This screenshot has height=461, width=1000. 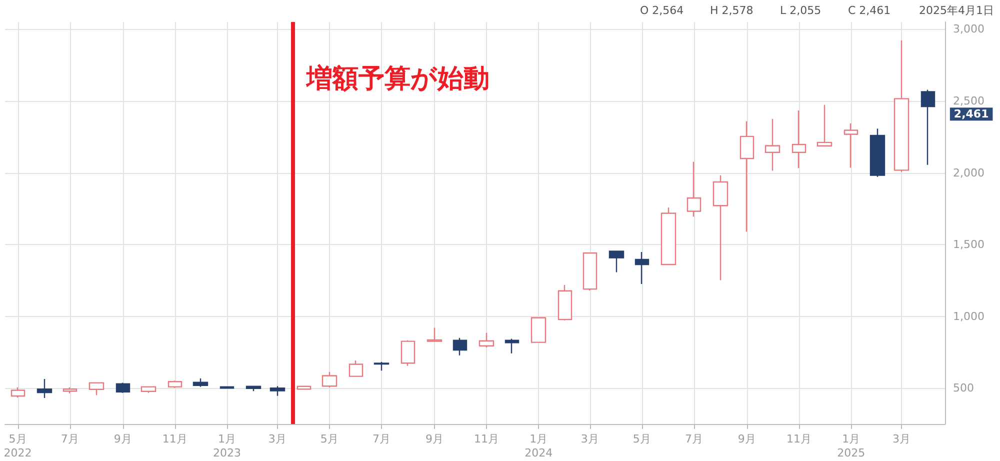 I want to click on text: L 2,055, so click(x=801, y=10).